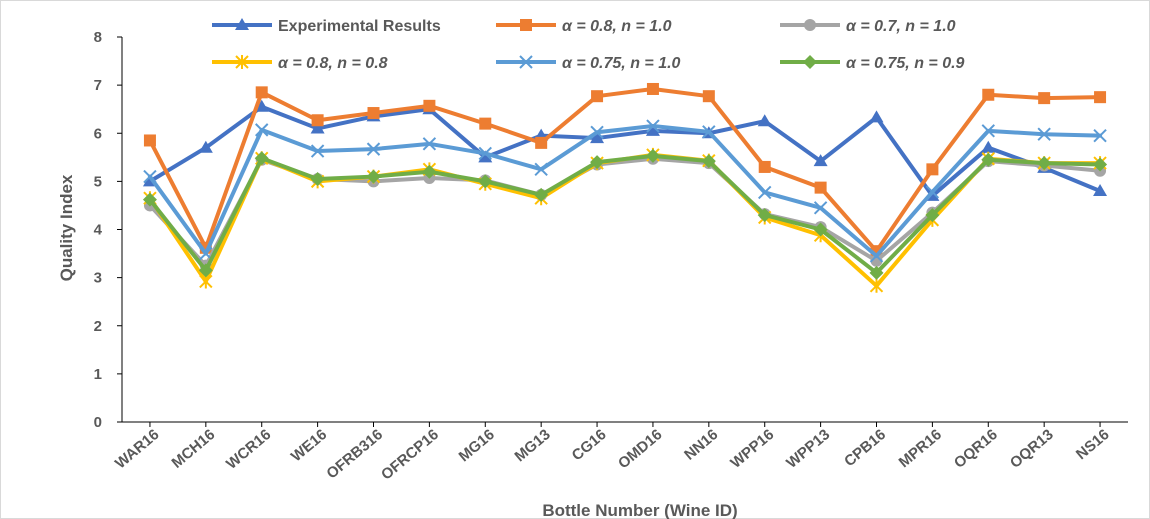 This screenshot has width=1150, height=519. I want to click on legend-label: α = 0.8, n = 0.8, so click(333, 63).